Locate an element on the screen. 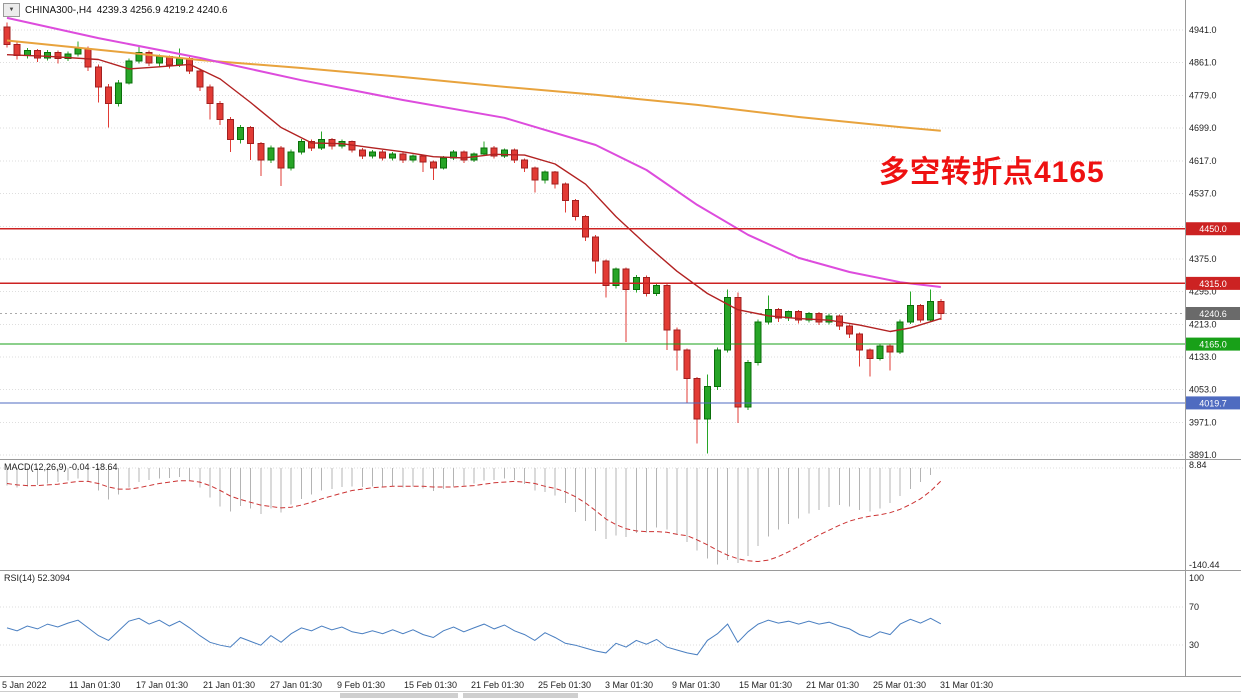 The height and width of the screenshot is (698, 1241). svg-text: 25 Feb 01:30 is located at coordinates (564, 685).